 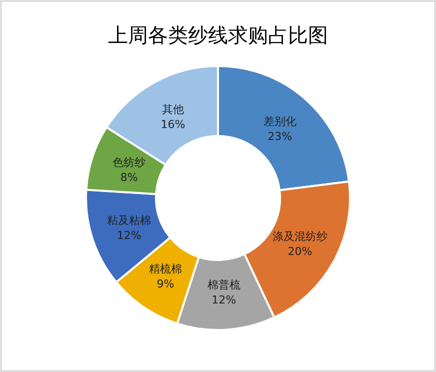 I want to click on chart-title: 上周各类纱线求购占比图, so click(x=218, y=35).